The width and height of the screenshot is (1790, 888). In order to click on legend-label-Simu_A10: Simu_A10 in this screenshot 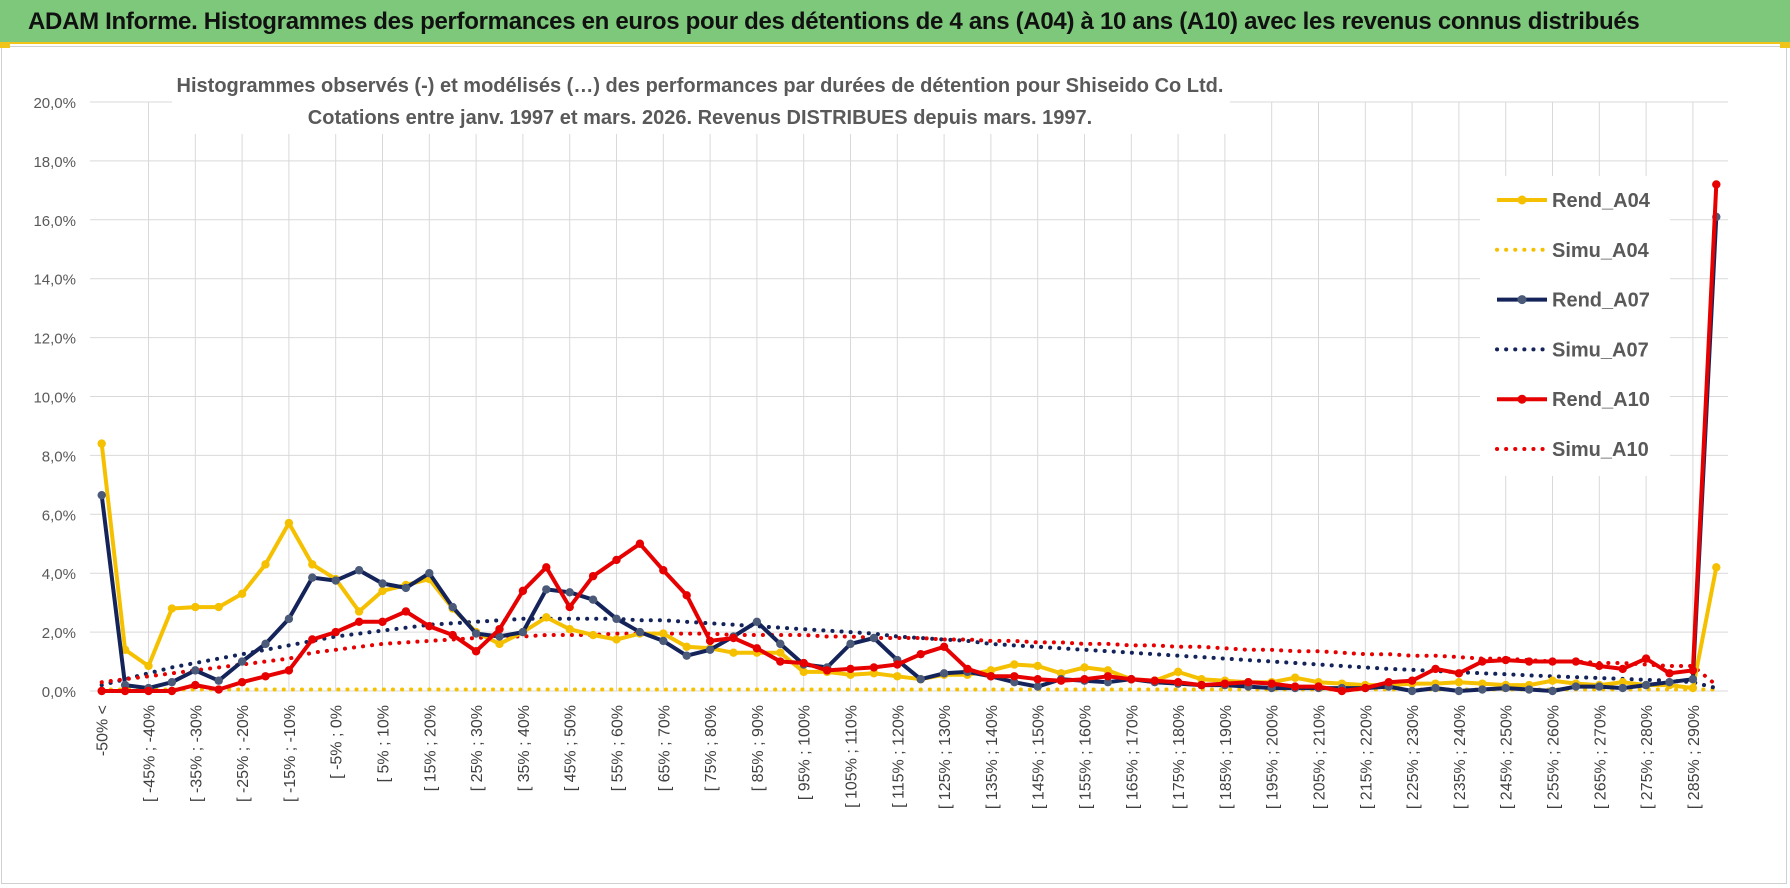, I will do `click(1600, 450)`.